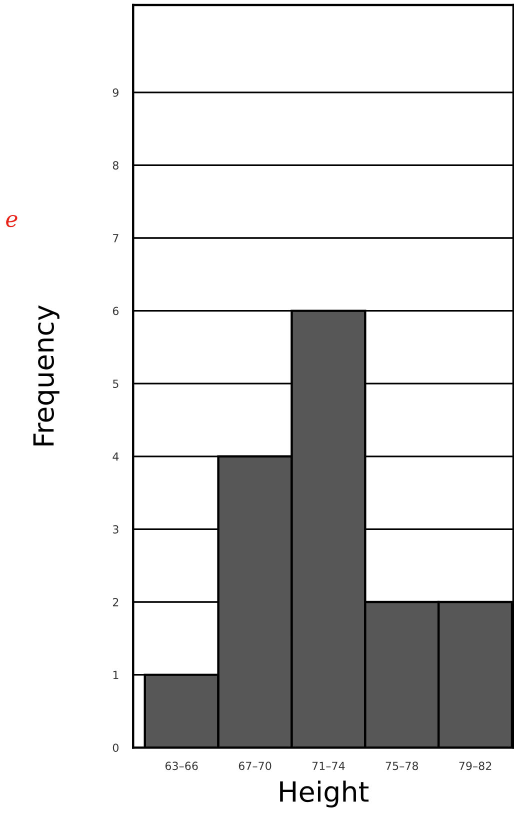  Describe the element at coordinates (324, 794) in the screenshot. I see `x-axis-title: Height` at that location.